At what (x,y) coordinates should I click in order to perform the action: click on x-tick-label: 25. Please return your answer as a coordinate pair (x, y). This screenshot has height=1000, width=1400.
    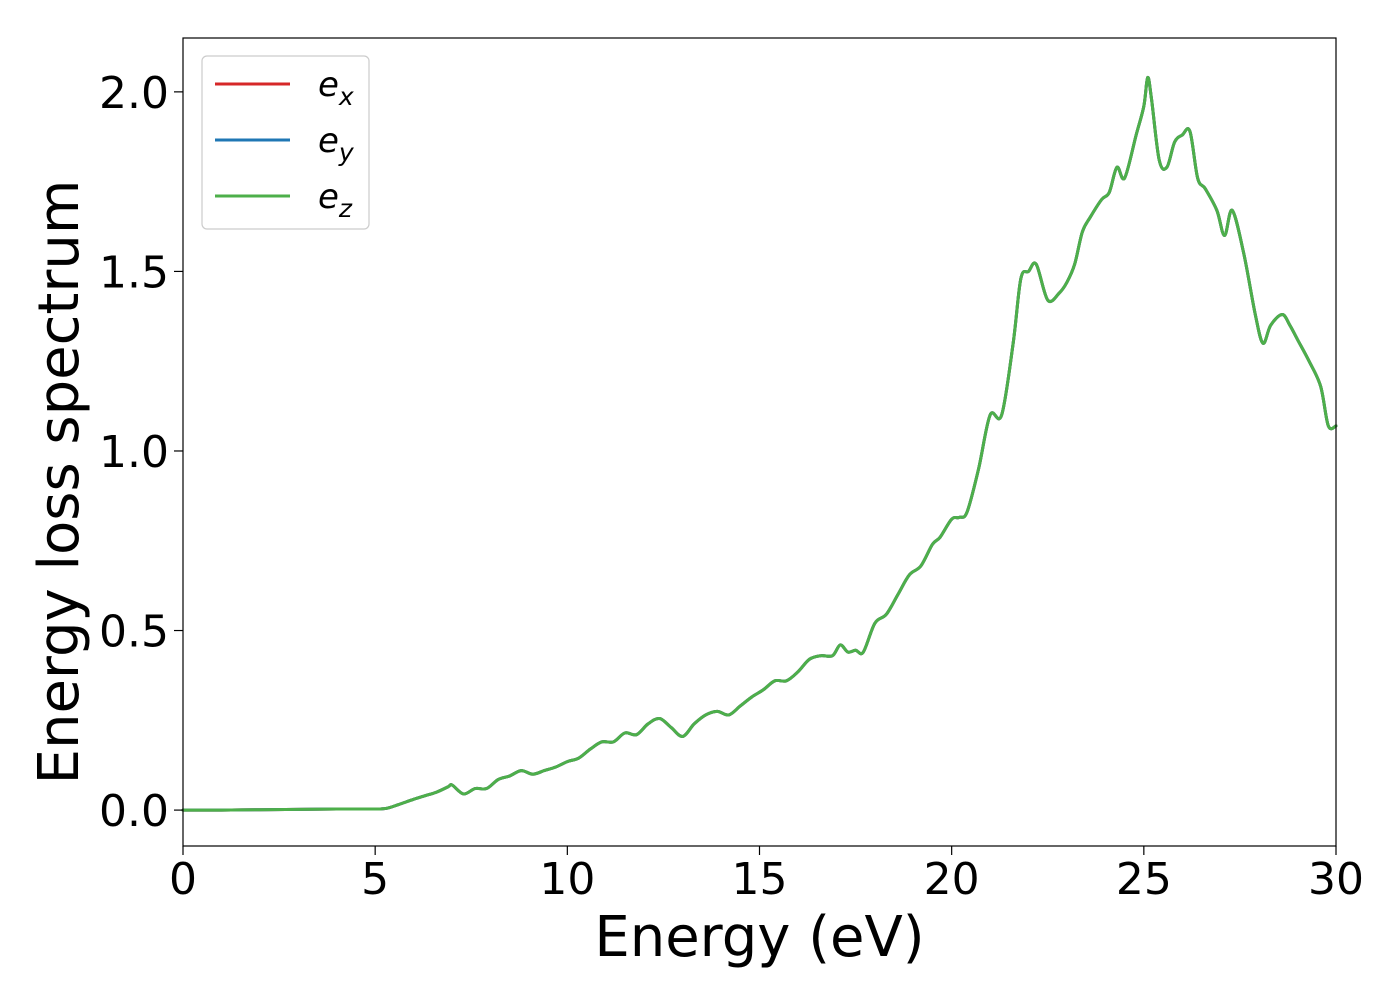
    Looking at the image, I should click on (1144, 879).